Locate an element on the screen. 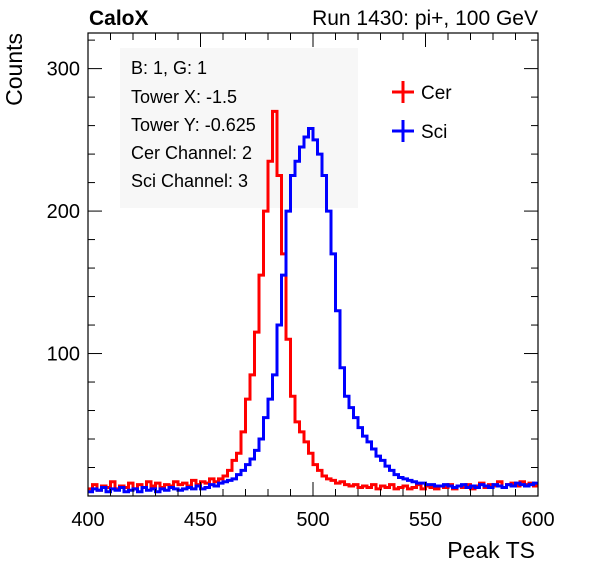  x-tick-label: 400 is located at coordinates (87, 520).